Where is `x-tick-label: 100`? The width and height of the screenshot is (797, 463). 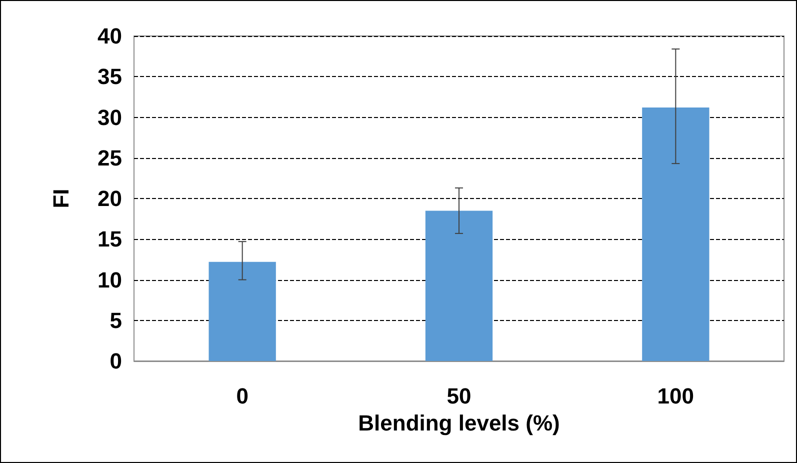 x-tick-label: 100 is located at coordinates (675, 396).